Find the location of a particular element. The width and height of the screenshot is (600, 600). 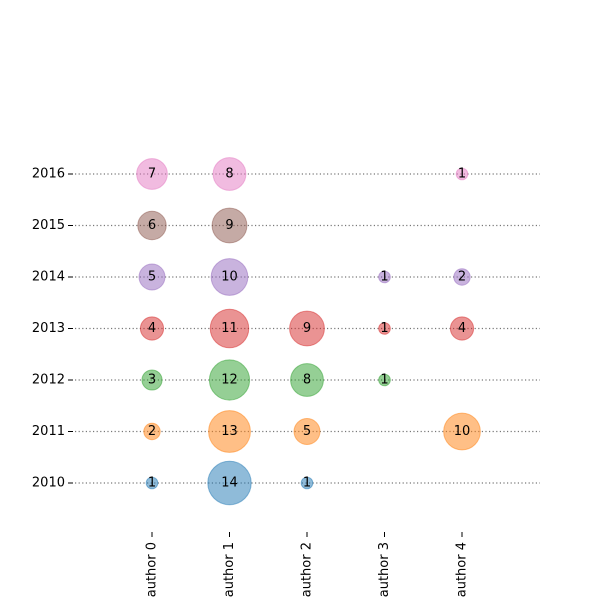

bubble-value-label: 13 is located at coordinates (229, 431).